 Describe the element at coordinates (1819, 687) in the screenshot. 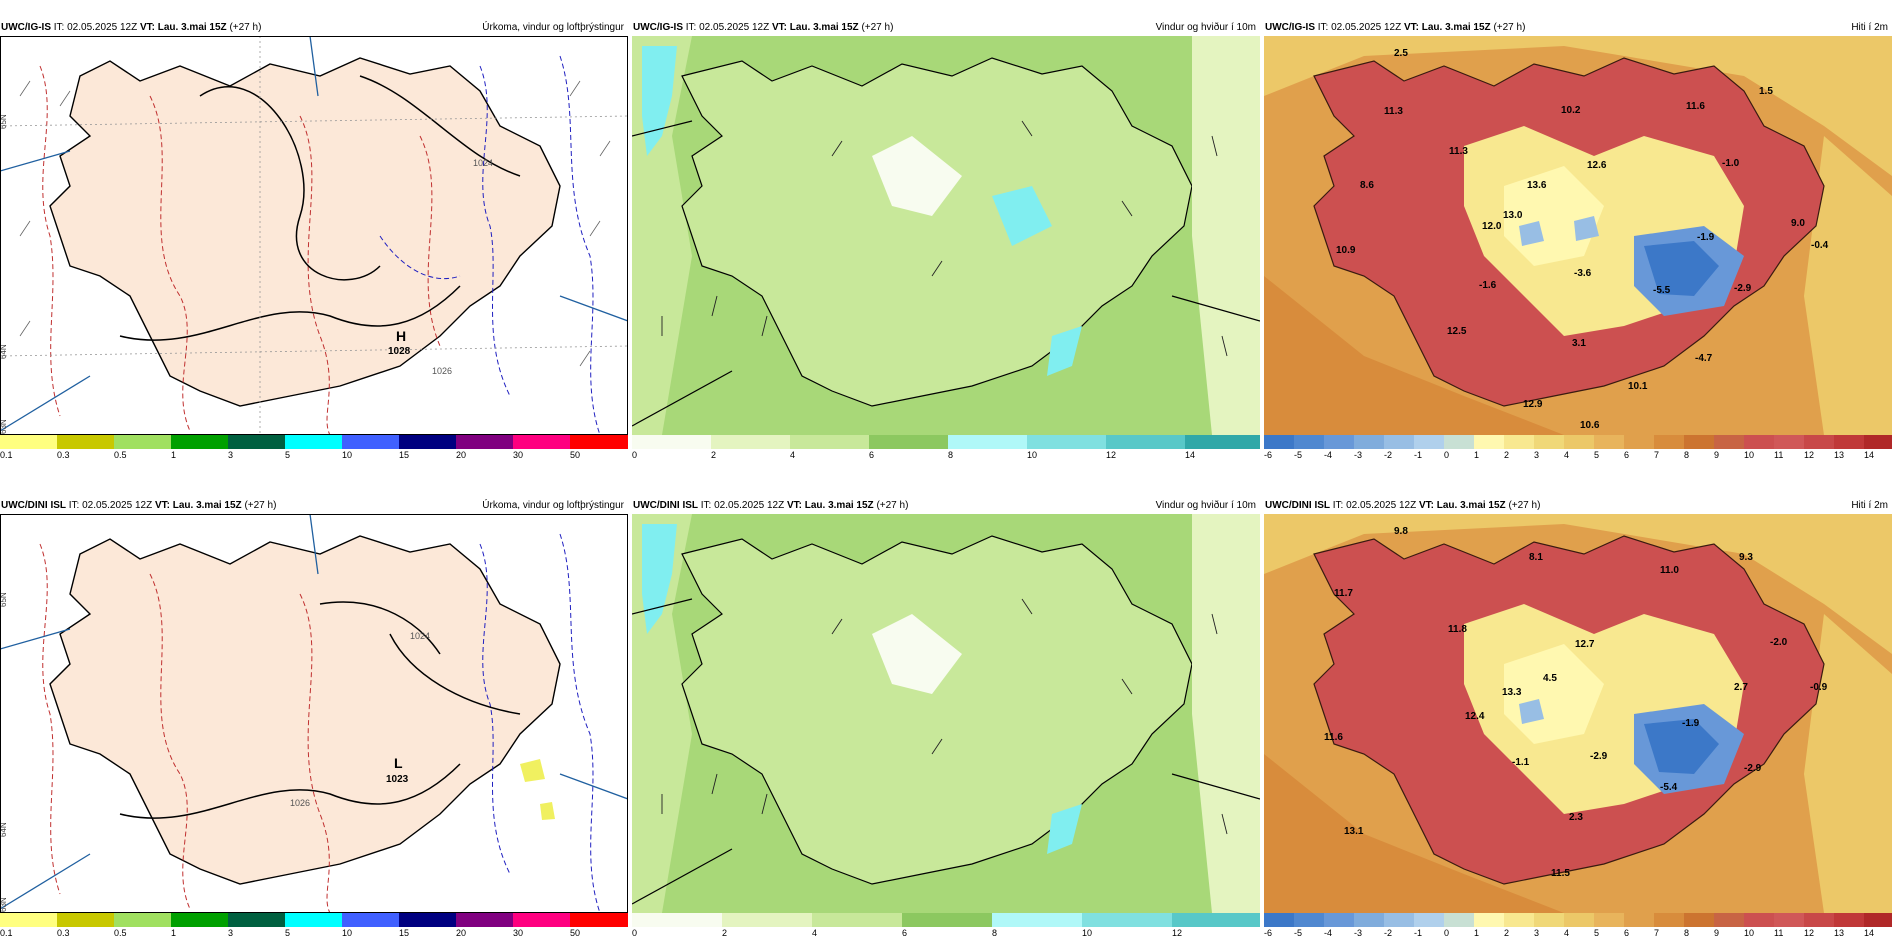

I see `temperature-label: -0.9` at that location.